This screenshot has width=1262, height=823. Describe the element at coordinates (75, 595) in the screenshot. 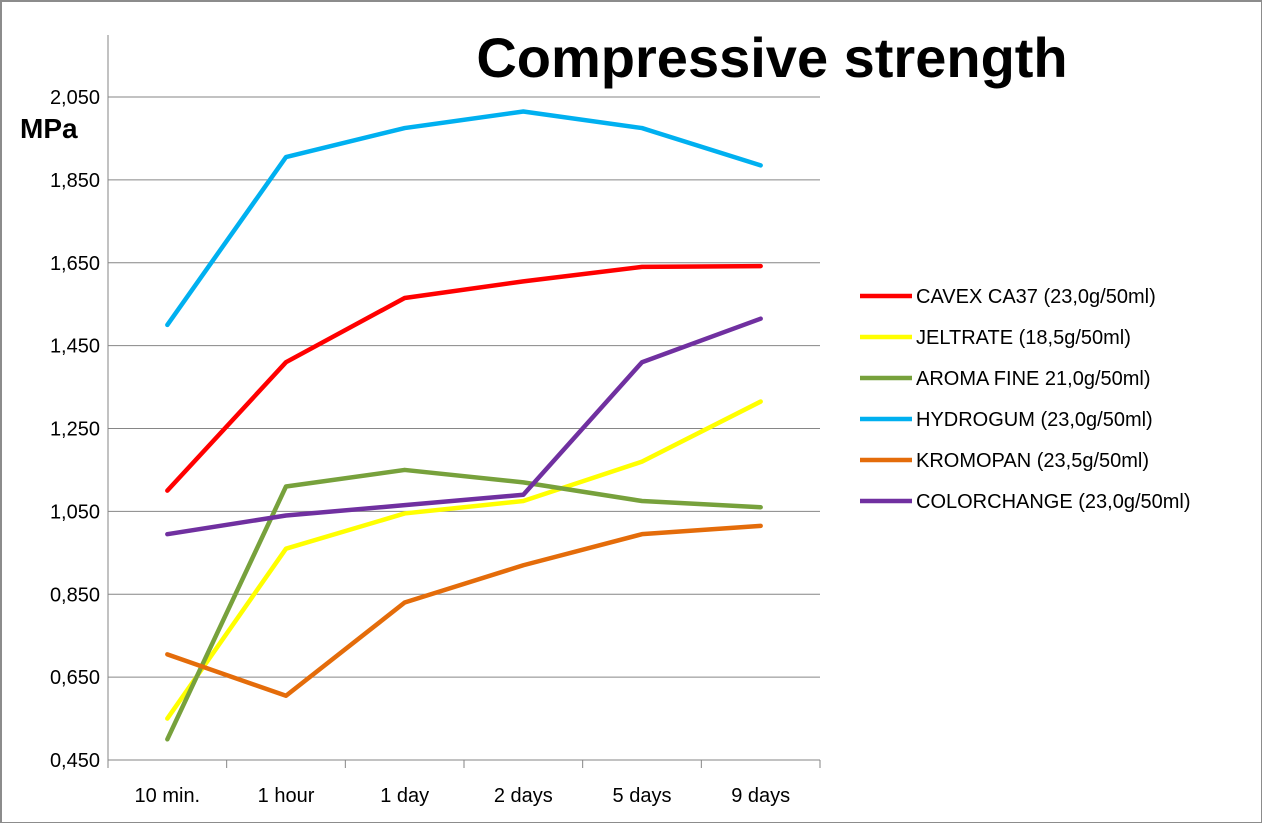

I see `y-tick-label: 0,850` at that location.